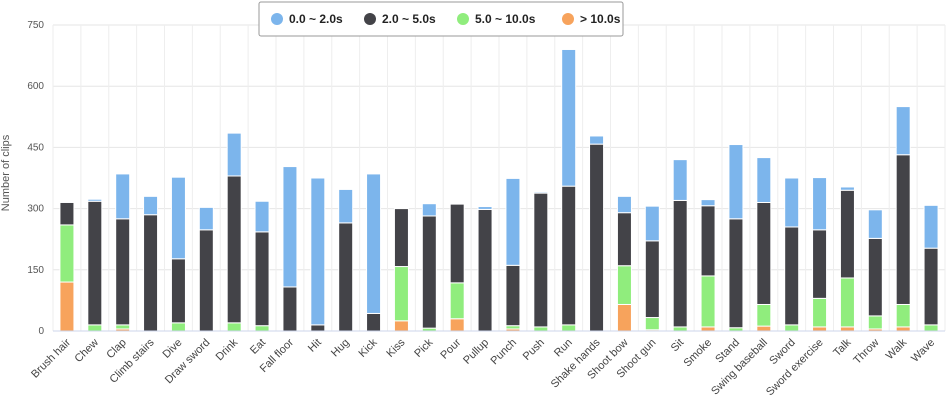 The width and height of the screenshot is (951, 416). Describe the element at coordinates (307, 19) in the screenshot. I see `legend-item: 0.0 ~ 2.0s` at that location.